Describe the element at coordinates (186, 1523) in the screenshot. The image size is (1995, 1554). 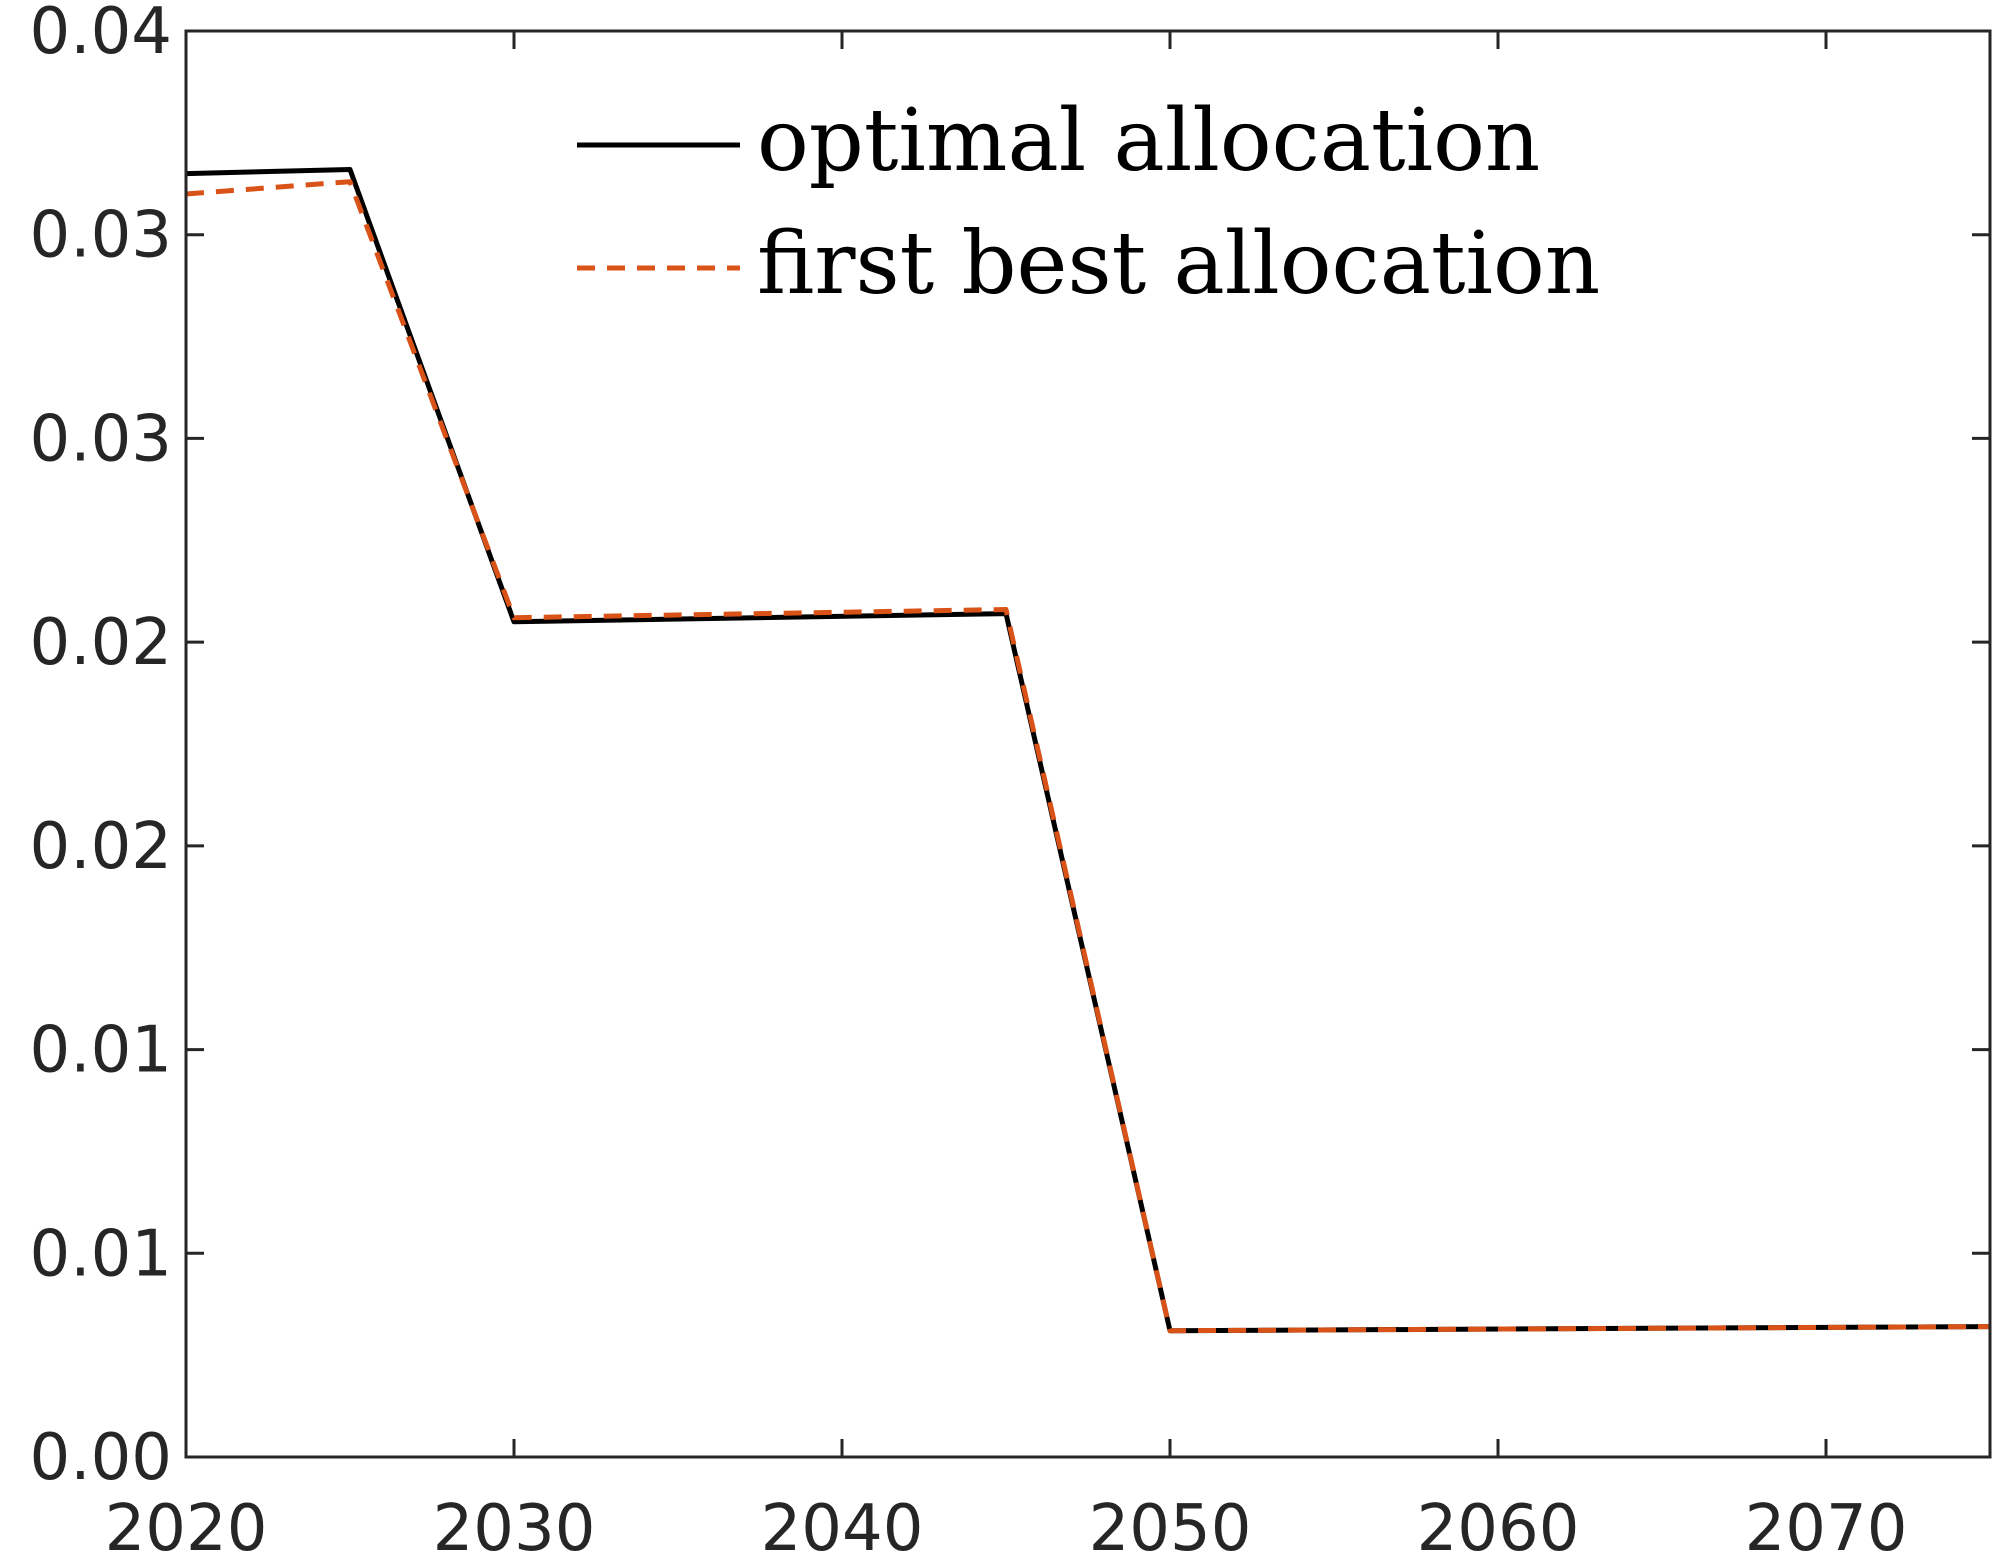
I see `x-tick-label: 2020` at that location.